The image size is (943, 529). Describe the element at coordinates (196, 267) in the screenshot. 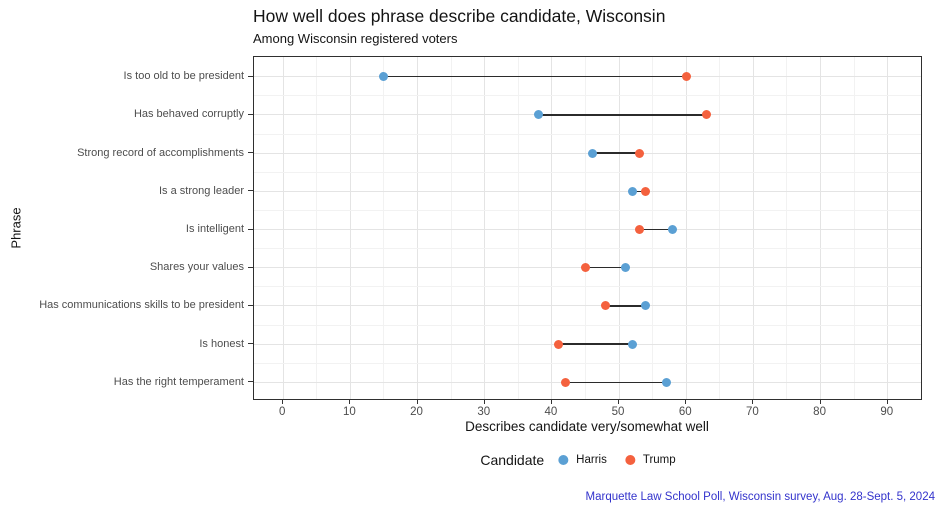

I see `y-tick-label: Shares your values` at that location.